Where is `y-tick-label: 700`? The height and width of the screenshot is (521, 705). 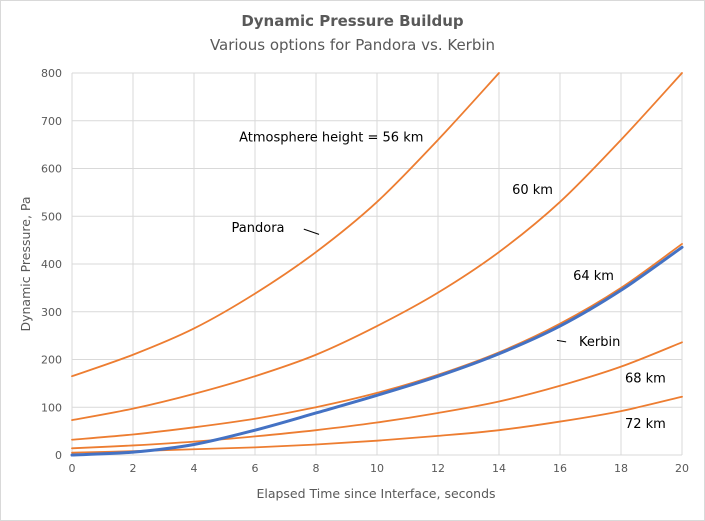 y-tick-label: 700 is located at coordinates (51, 121).